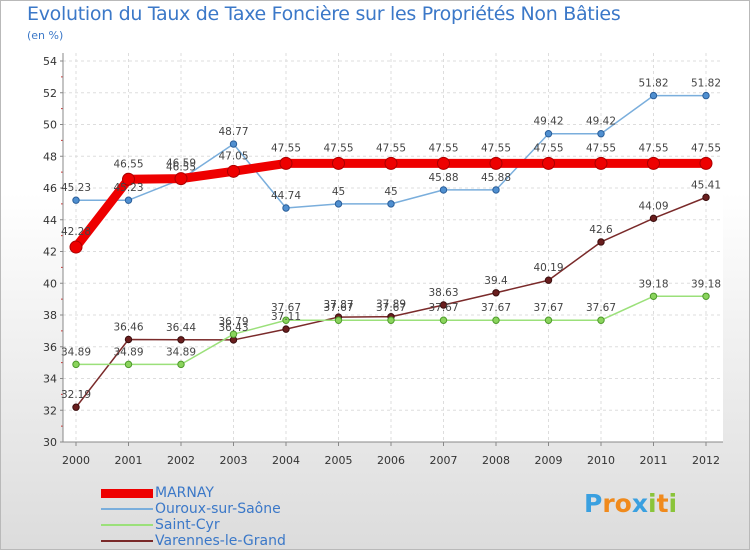  What do you see at coordinates (218, 509) in the screenshot?
I see `legend-label-ouroux: Ouroux-sur-Saône` at bounding box center [218, 509].